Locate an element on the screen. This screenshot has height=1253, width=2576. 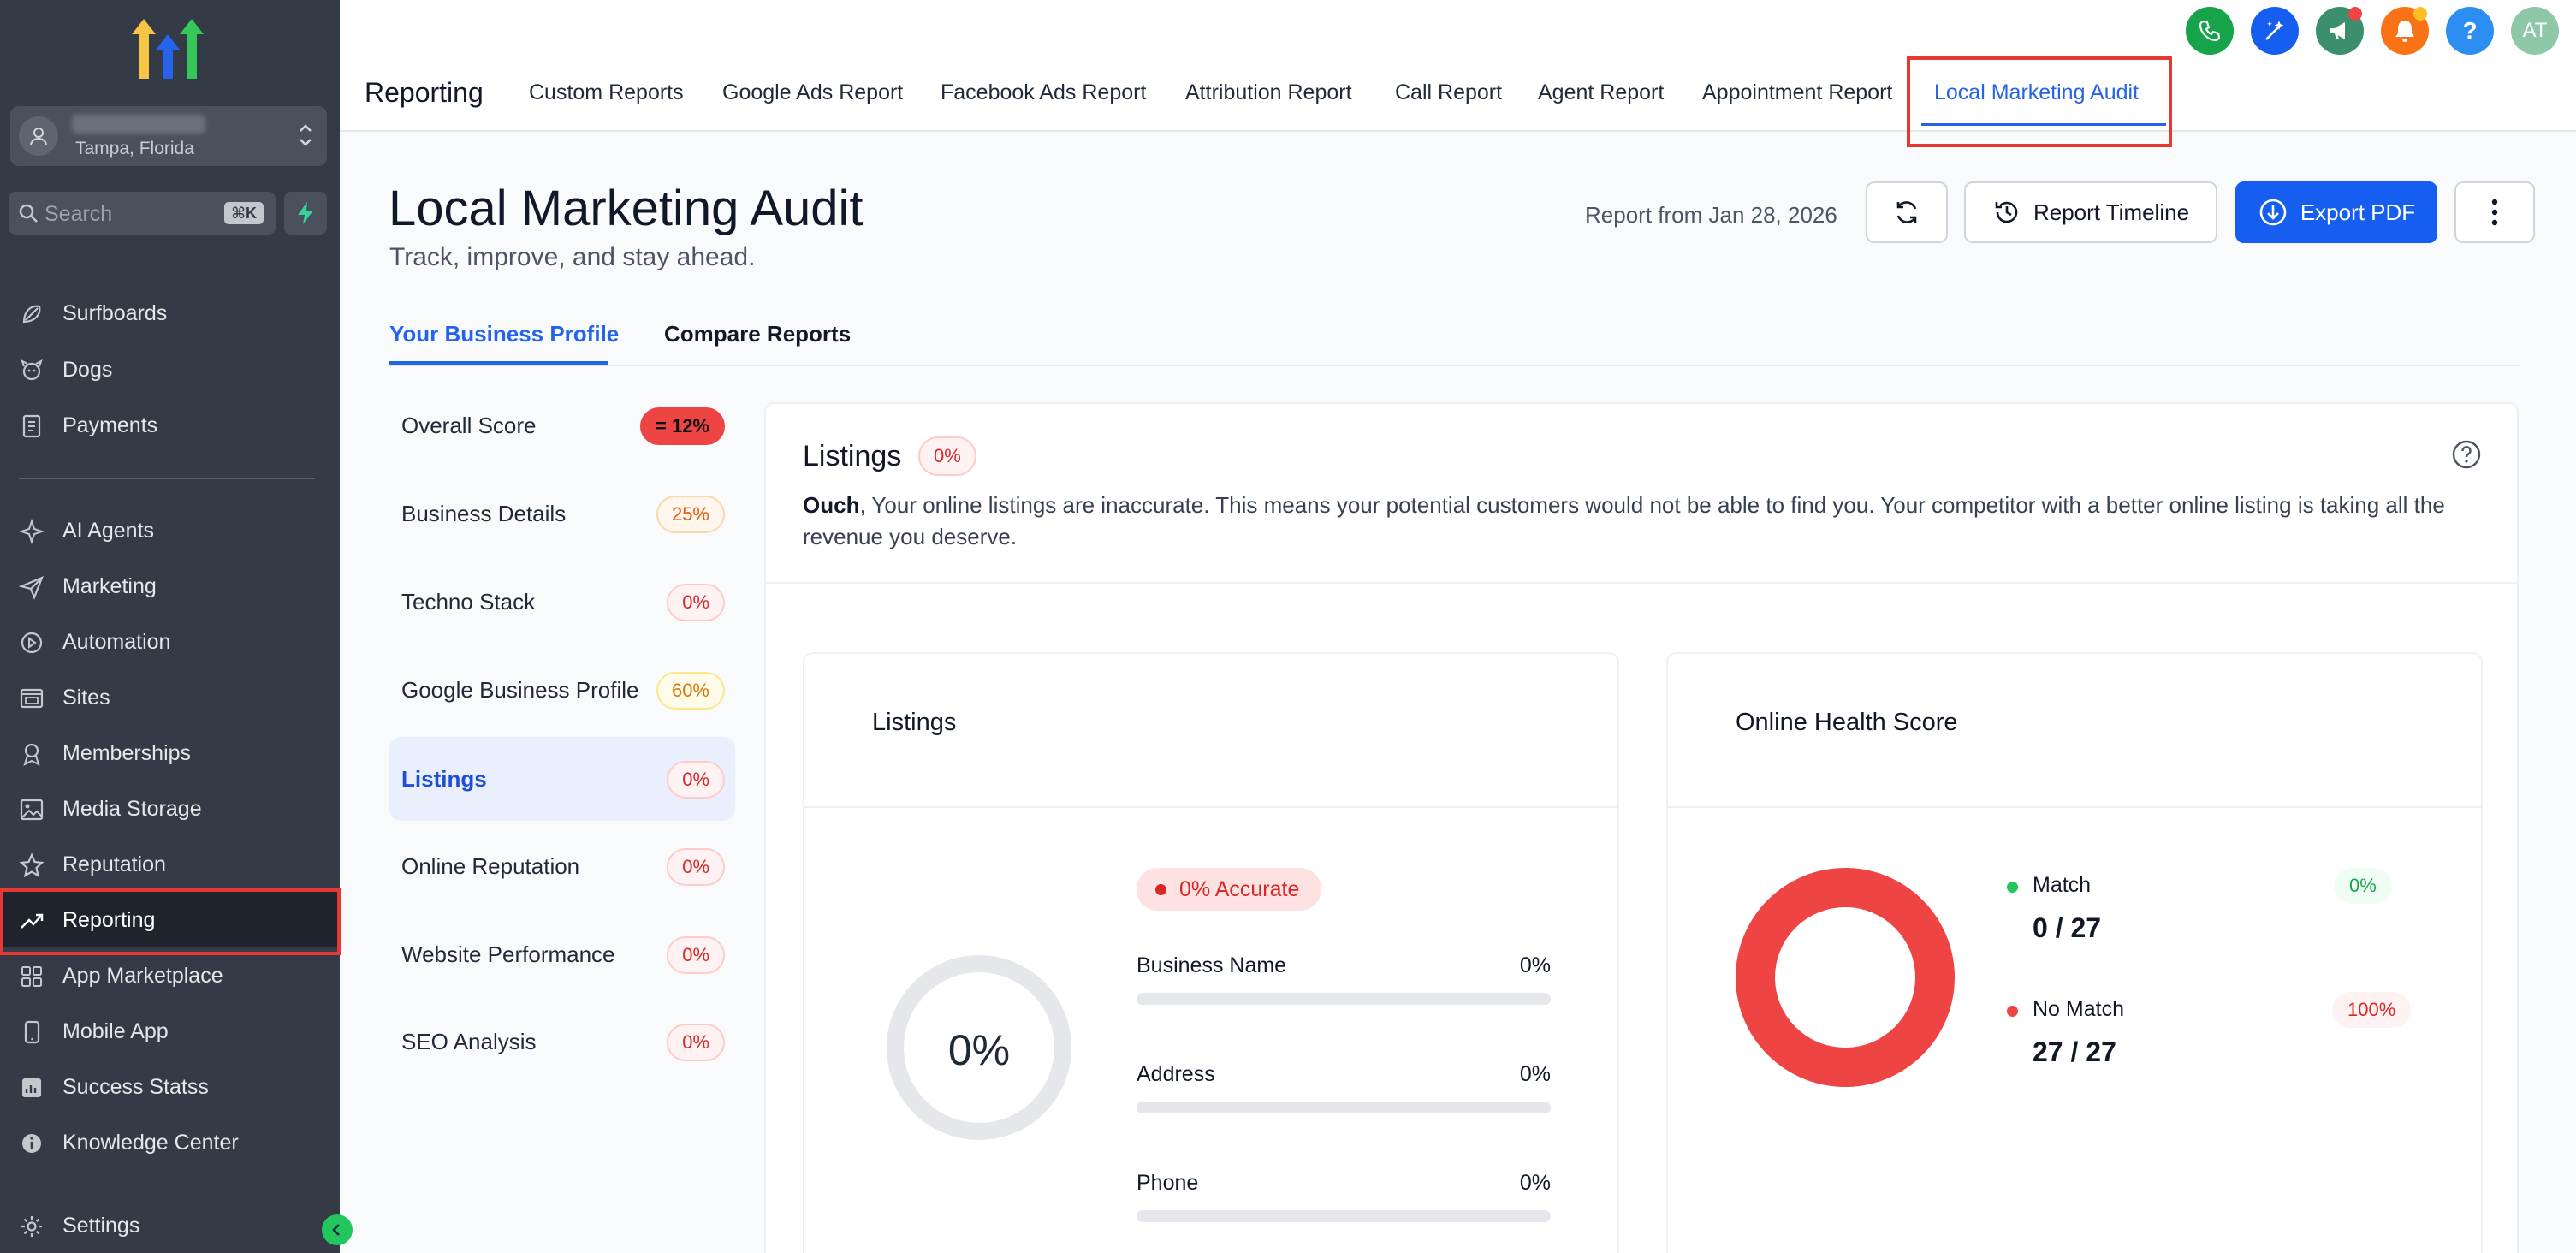
image-icon is located at coordinates (32, 810).